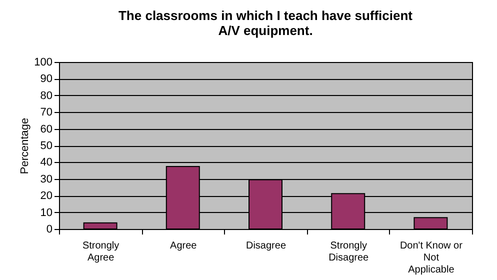  I want to click on y-tick-label: 20, so click(46, 196).